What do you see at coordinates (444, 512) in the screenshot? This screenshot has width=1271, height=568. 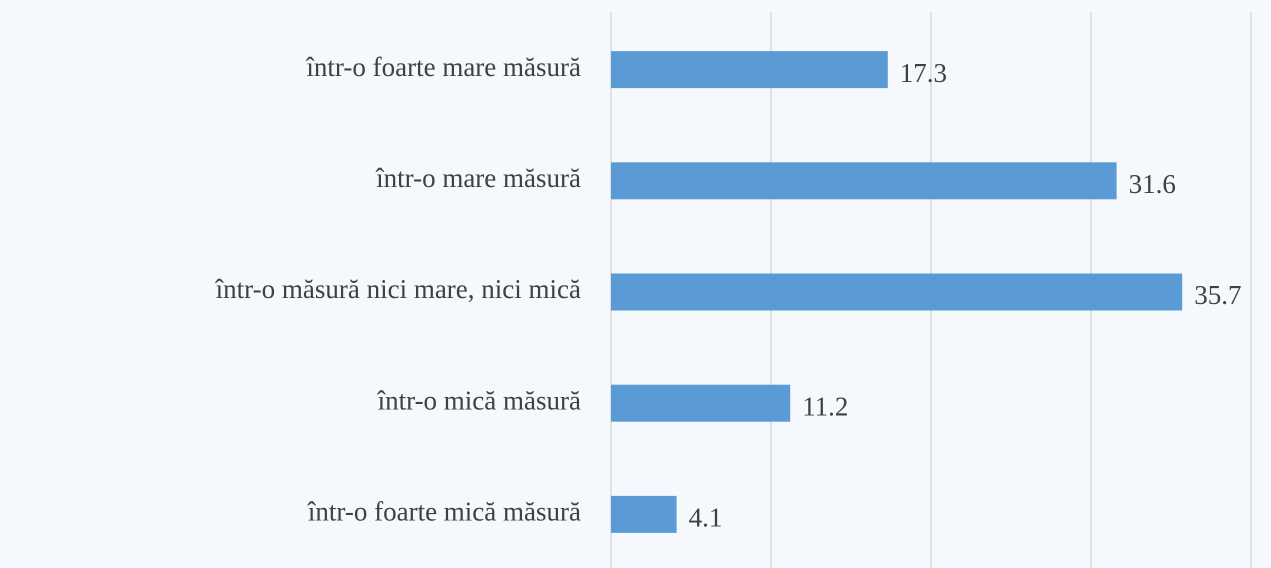 I see `y-tick-label: într-o foarte mică măsură` at bounding box center [444, 512].